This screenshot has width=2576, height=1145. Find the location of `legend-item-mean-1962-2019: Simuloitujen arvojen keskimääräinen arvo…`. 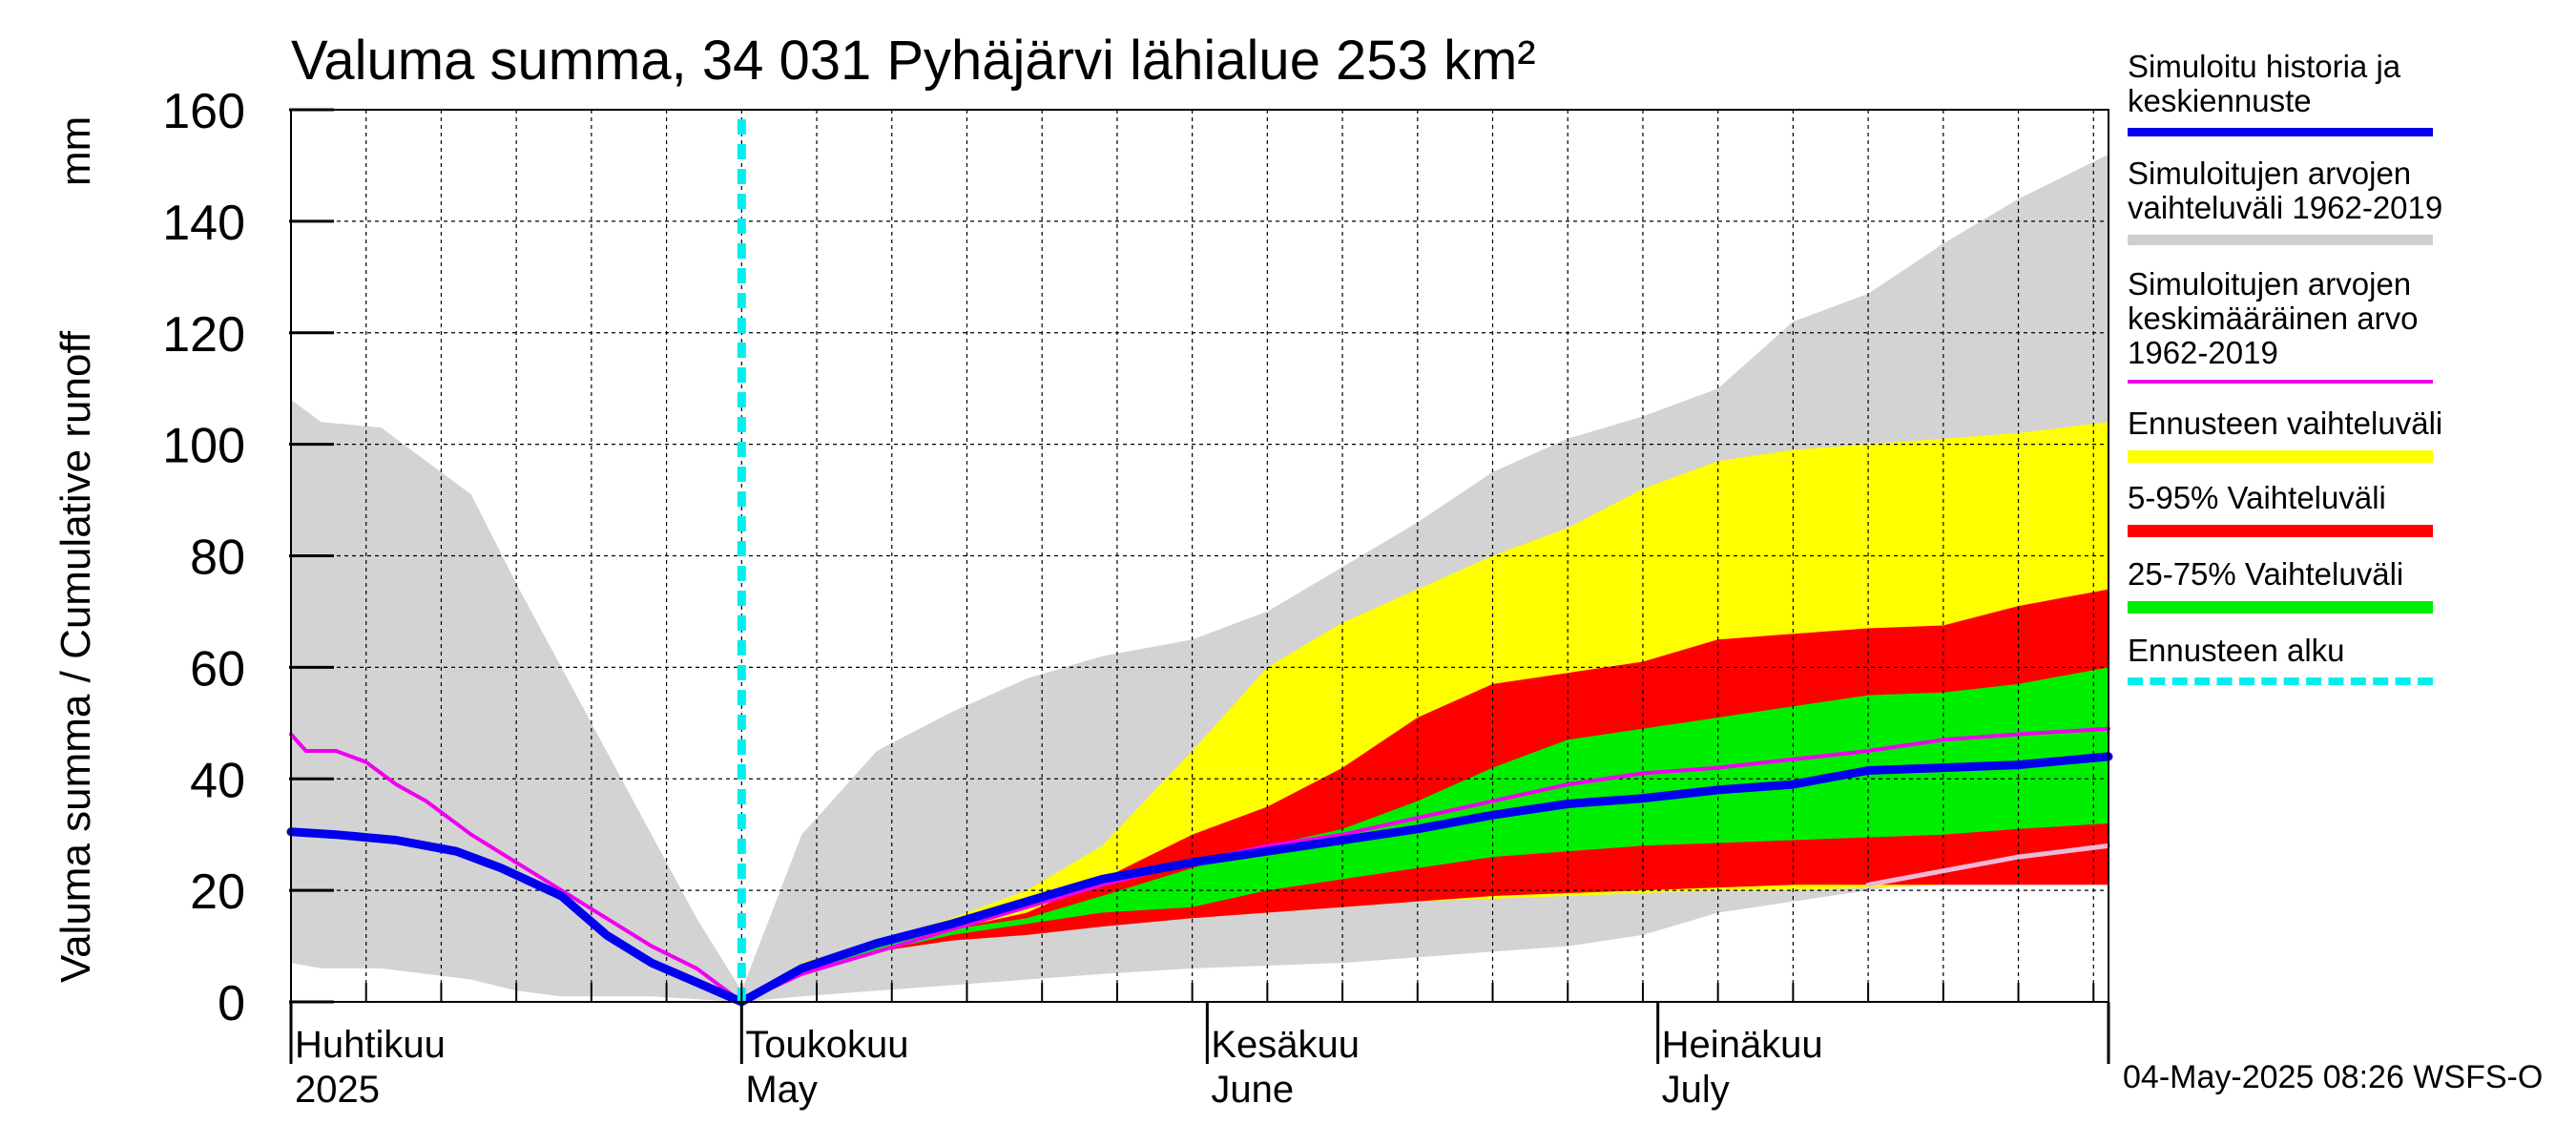

legend-item-mean-1962-2019: Simuloitujen arvojen keskimääräinen arvo… is located at coordinates (2337, 325).